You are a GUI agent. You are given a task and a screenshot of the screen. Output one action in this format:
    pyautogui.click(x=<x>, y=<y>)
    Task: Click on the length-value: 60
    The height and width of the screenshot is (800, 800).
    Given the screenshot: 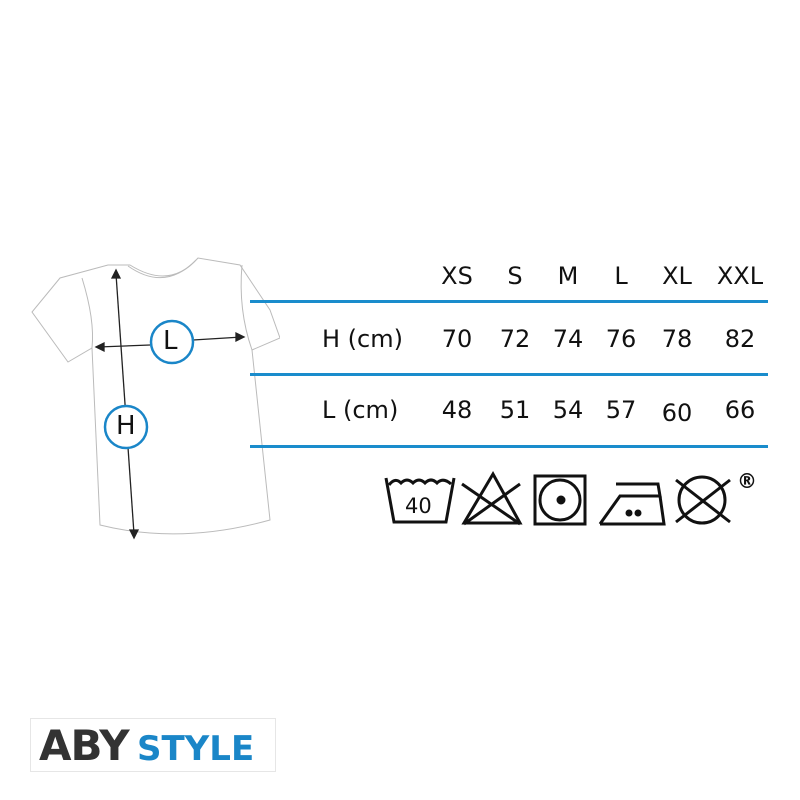 What is the action you would take?
    pyautogui.click(x=677, y=413)
    